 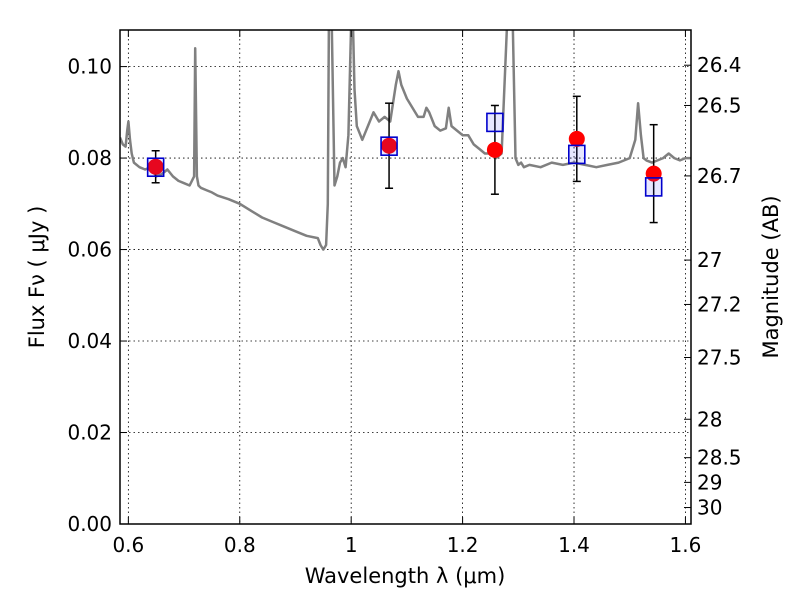 I want to click on right-tick-label: 26.4, so click(x=719, y=65).